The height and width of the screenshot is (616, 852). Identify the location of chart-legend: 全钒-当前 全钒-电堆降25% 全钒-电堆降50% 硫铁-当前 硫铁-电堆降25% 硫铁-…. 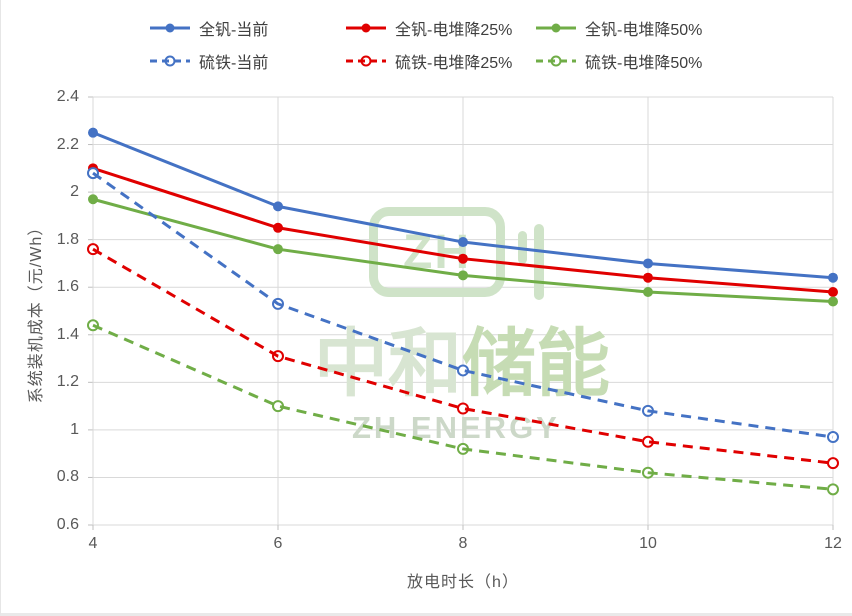
(425, 44).